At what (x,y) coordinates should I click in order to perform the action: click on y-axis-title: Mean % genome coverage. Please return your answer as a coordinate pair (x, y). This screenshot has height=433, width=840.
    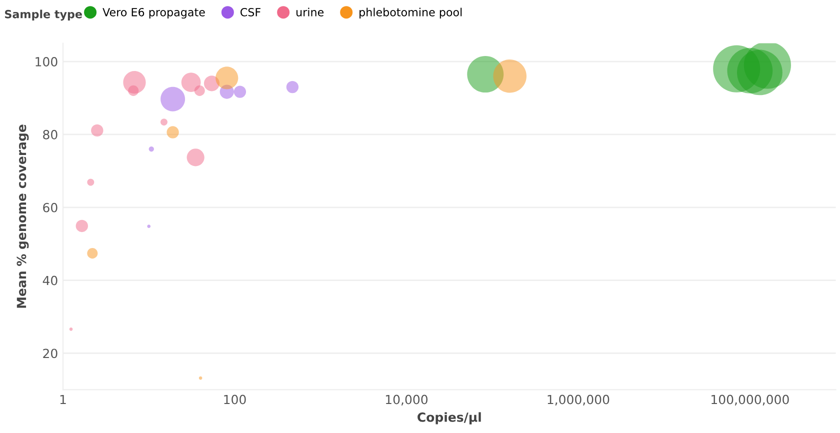
    Looking at the image, I should click on (22, 216).